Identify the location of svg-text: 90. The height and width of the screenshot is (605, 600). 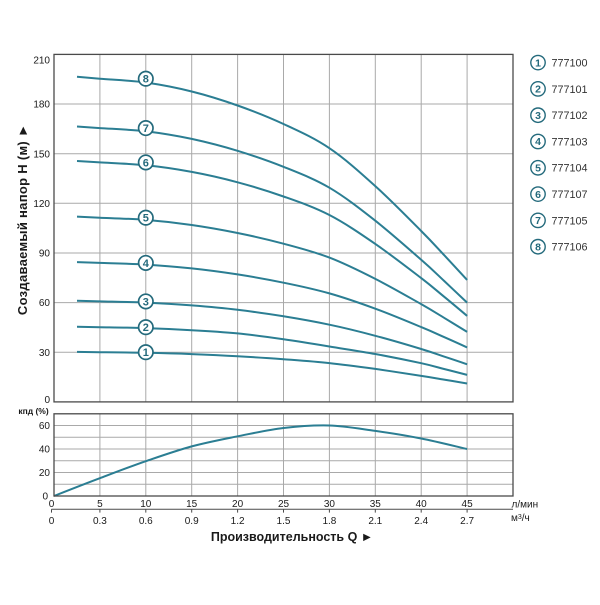
(45, 254).